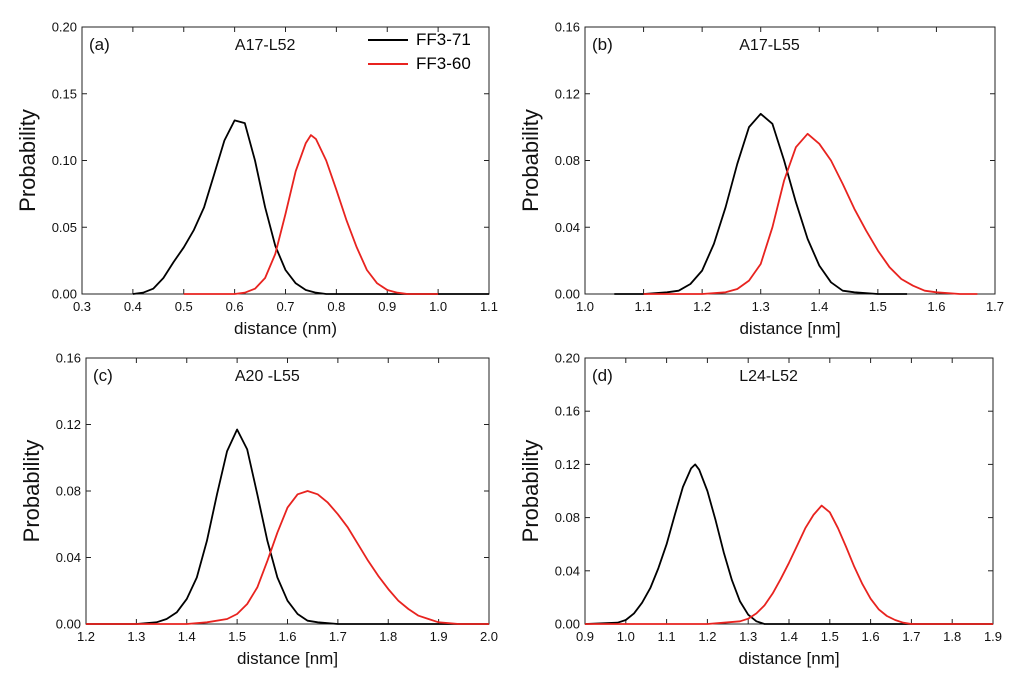  What do you see at coordinates (443, 63) in the screenshot?
I see `legend-label: FF3-60` at bounding box center [443, 63].